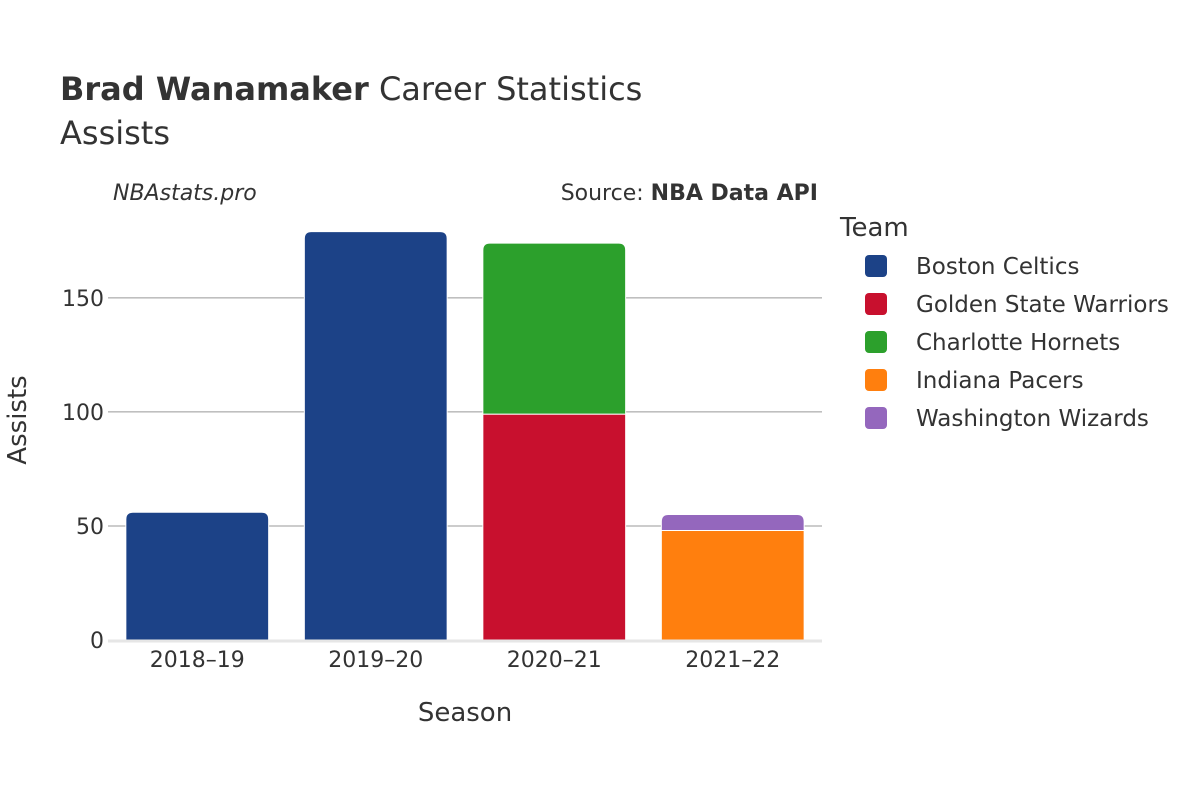  I want to click on chart-subtitle: Assists, so click(115, 133).